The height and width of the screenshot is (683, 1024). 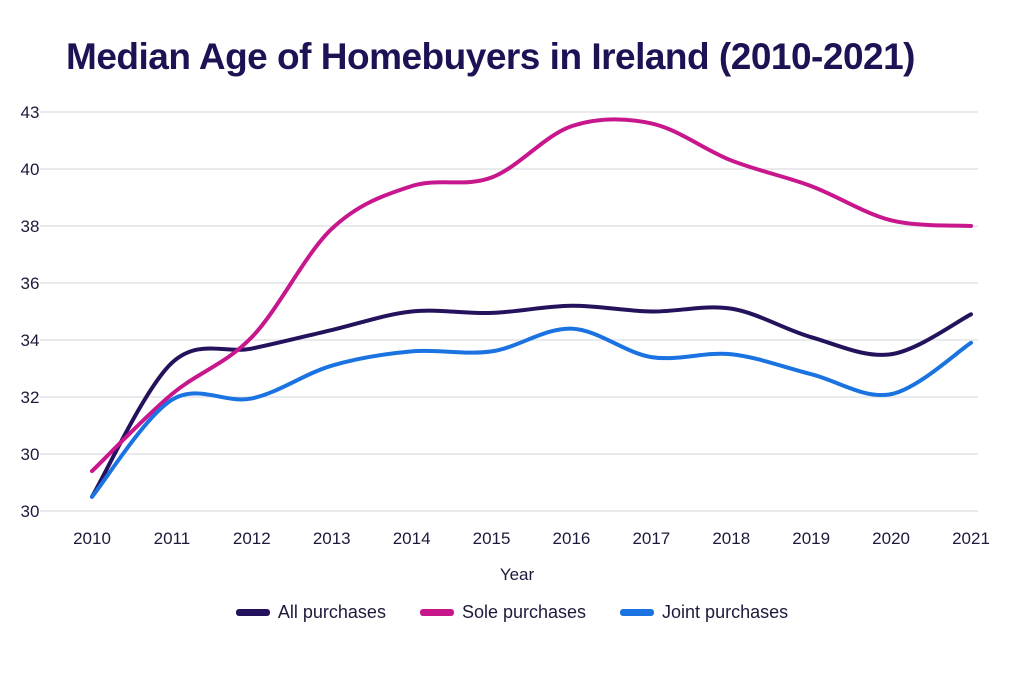 I want to click on y-tick-label: 32, so click(x=30, y=397).